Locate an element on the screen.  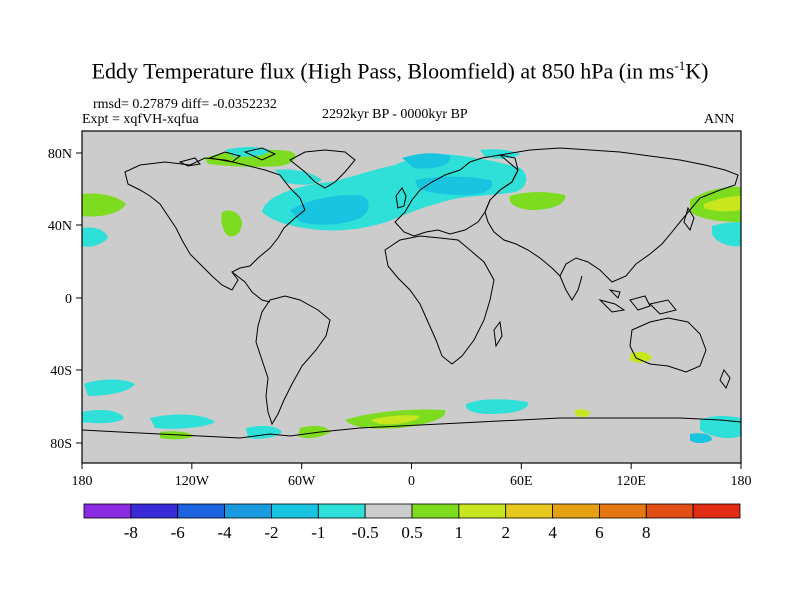
lon-tick-label: 60W is located at coordinates (302, 481).